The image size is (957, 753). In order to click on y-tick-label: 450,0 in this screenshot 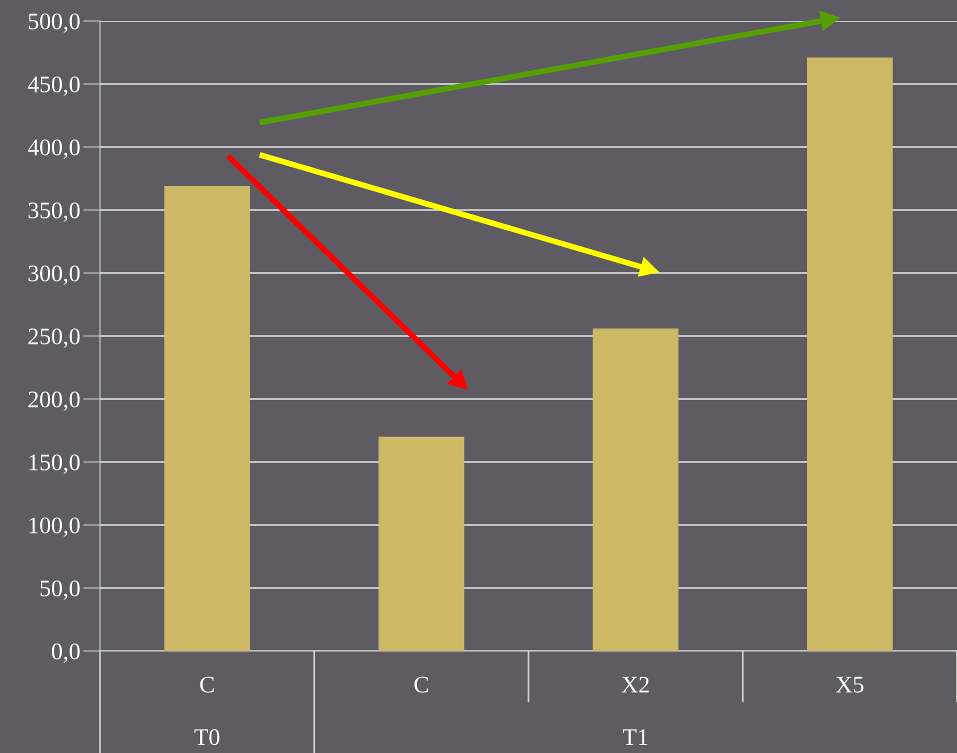, I will do `click(54, 86)`.